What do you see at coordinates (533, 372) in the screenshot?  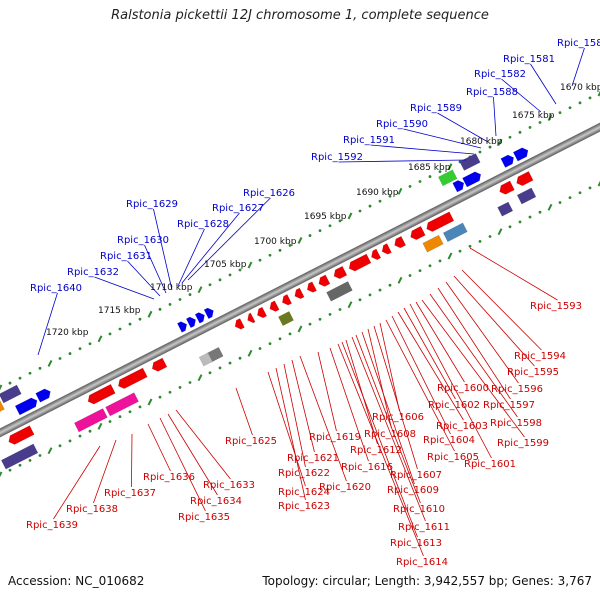 I see `gene-label: Rpic_1595` at bounding box center [533, 372].